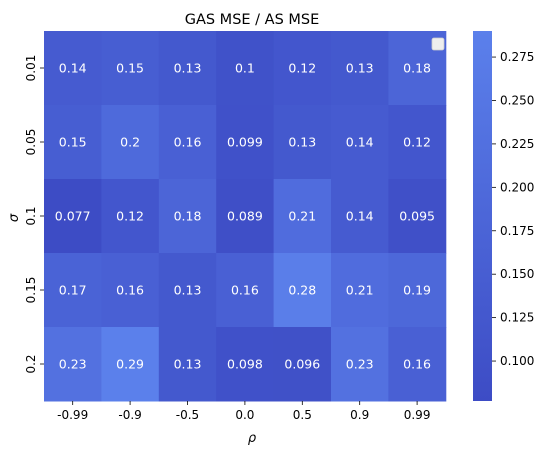 The width and height of the screenshot is (552, 456). Describe the element at coordinates (517, 274) in the screenshot. I see `colorbar-tick-label: 0.150` at that location.